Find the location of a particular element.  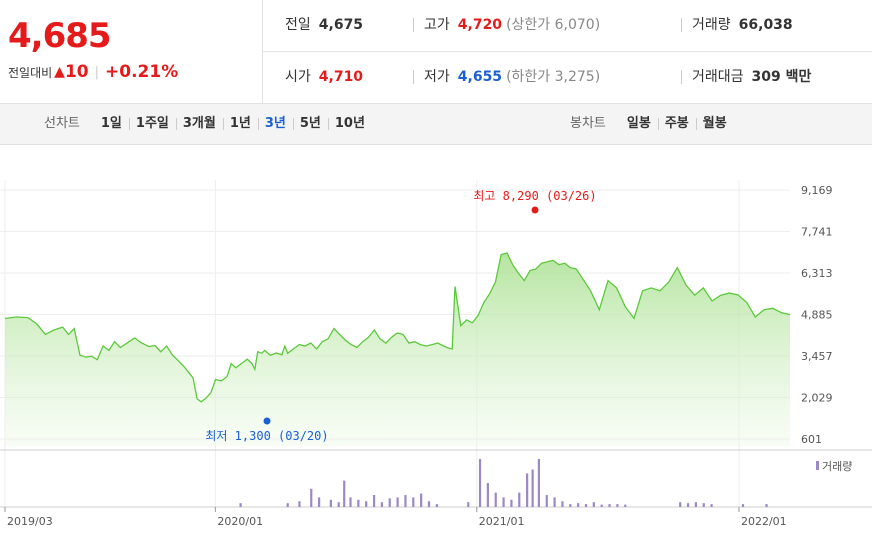

high-price: 고가 4,720 (상한가 6,070) is located at coordinates (506, 25).